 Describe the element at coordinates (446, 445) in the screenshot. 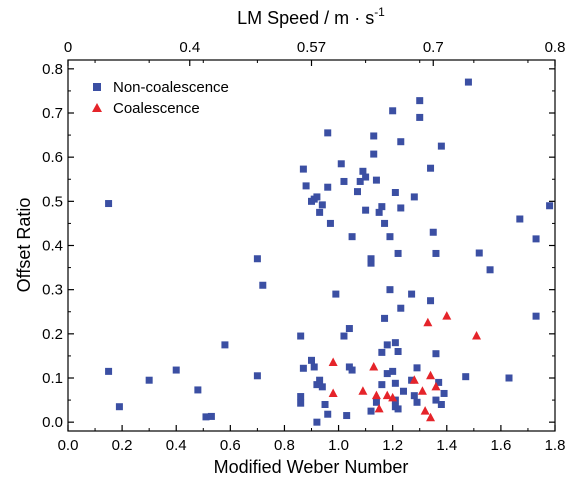

I see `x-tick-label: 1.4` at that location.